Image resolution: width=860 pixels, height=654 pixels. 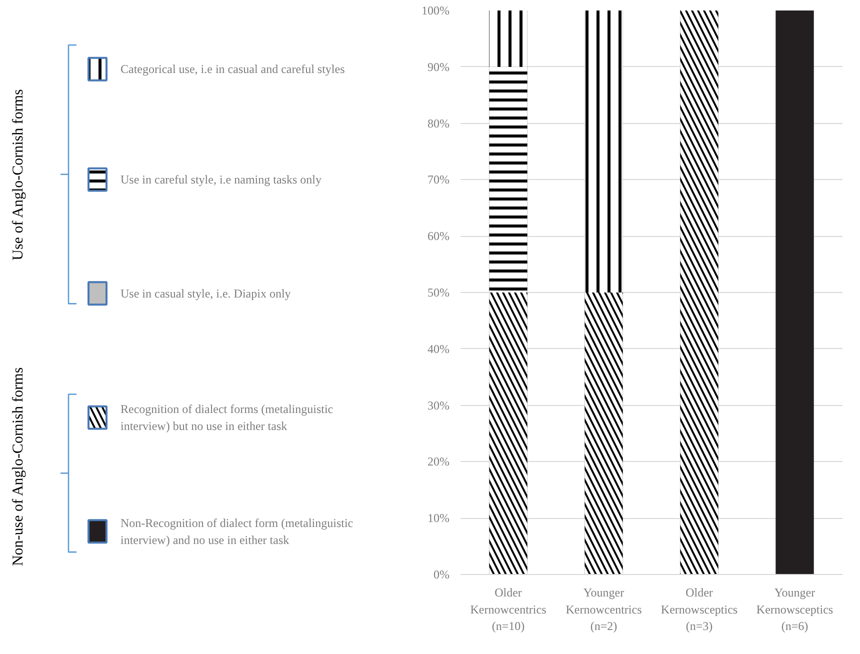 I want to click on y-tick-label: 30%, so click(x=439, y=405).